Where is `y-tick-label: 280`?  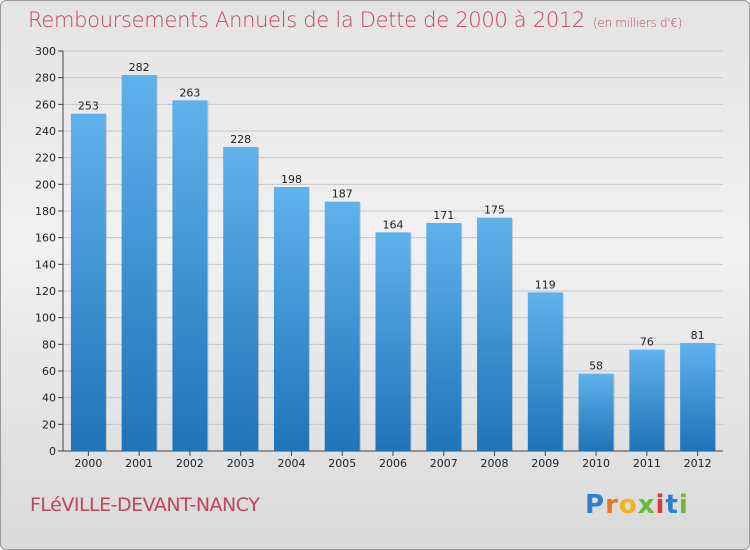 y-tick-label: 280 is located at coordinates (45, 78).